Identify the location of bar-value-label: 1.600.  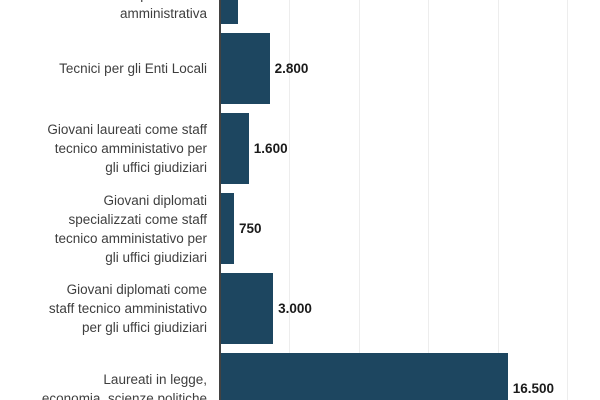
(270, 148).